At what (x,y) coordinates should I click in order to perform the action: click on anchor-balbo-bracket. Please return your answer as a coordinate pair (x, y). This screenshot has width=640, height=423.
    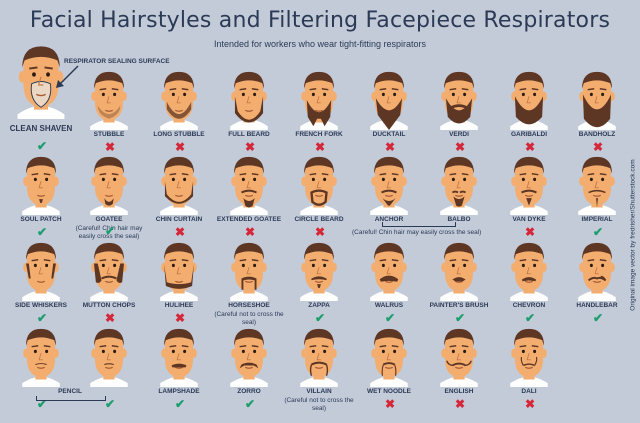
    Looking at the image, I should click on (419, 224).